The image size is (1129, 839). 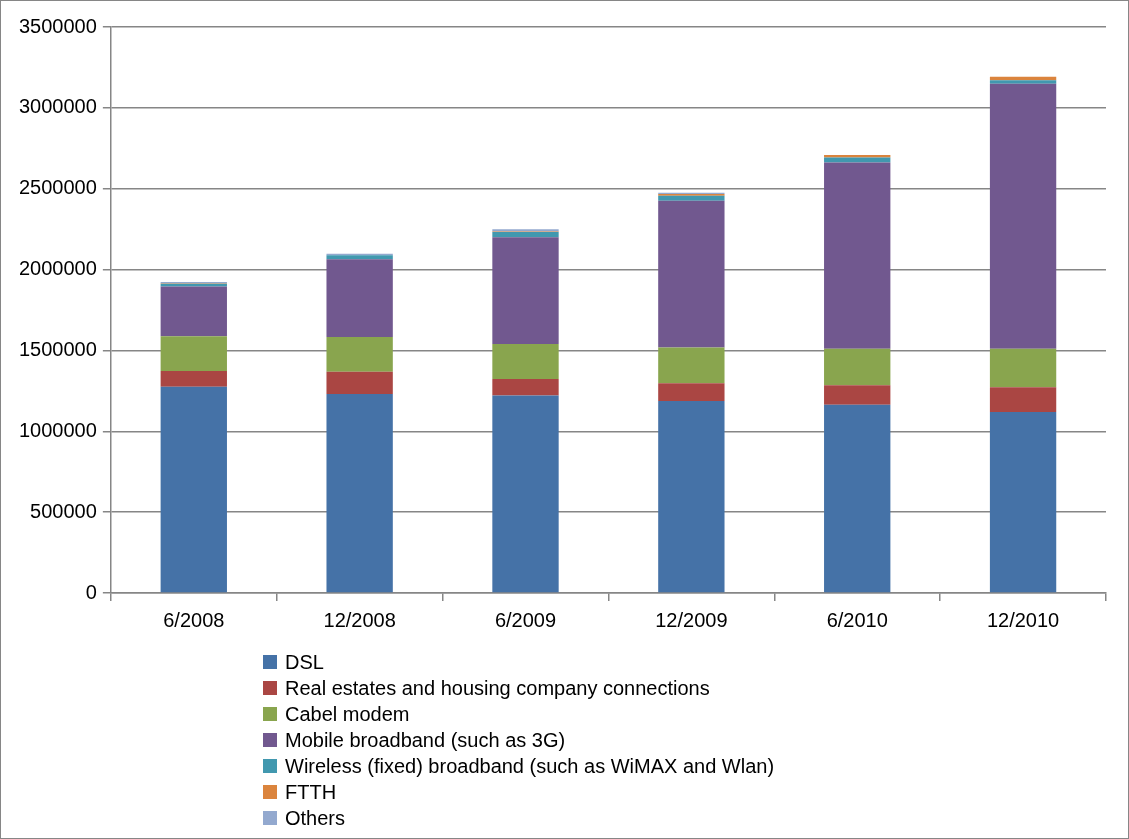 What do you see at coordinates (857, 619) in the screenshot?
I see `x-tick-label: 6/2010` at bounding box center [857, 619].